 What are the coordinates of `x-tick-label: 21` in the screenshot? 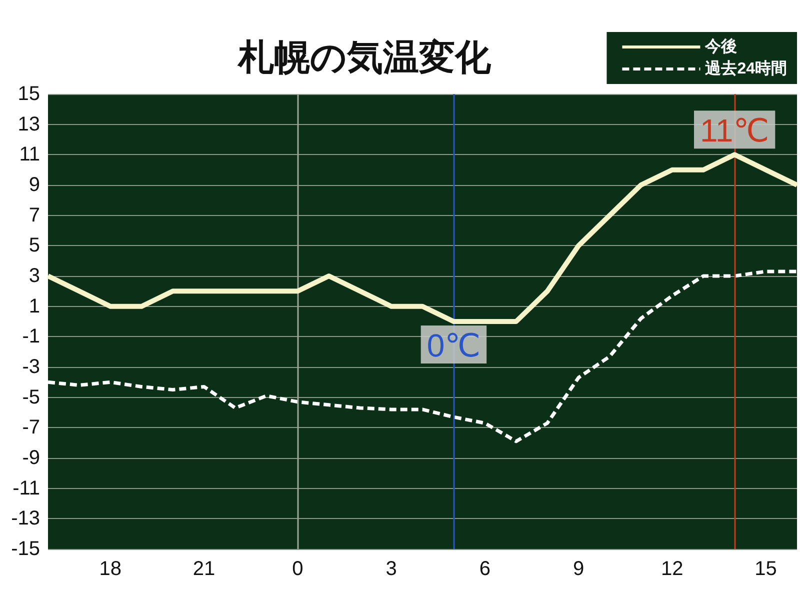 It's located at (204, 569).